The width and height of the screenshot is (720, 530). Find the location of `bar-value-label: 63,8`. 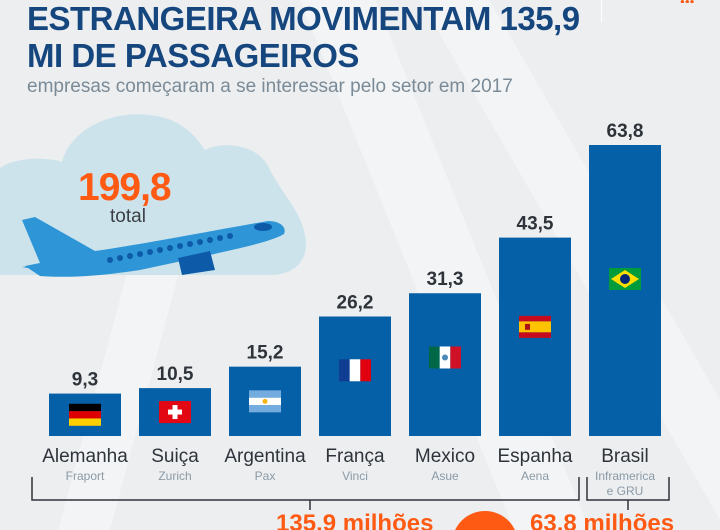

bar-value-label: 63,8 is located at coordinates (625, 131).